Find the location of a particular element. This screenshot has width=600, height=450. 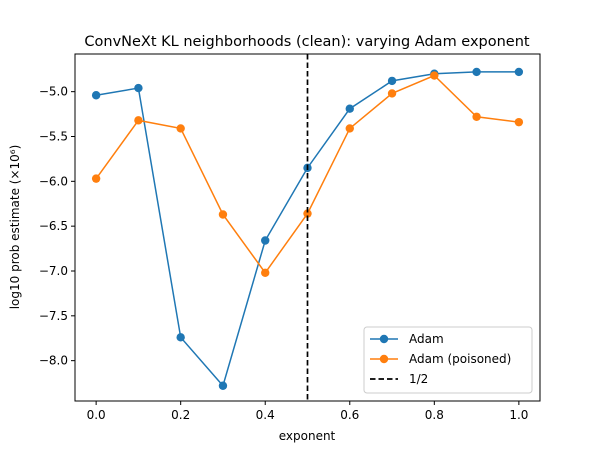

y-tick-label: −5.5 is located at coordinates (53, 136).